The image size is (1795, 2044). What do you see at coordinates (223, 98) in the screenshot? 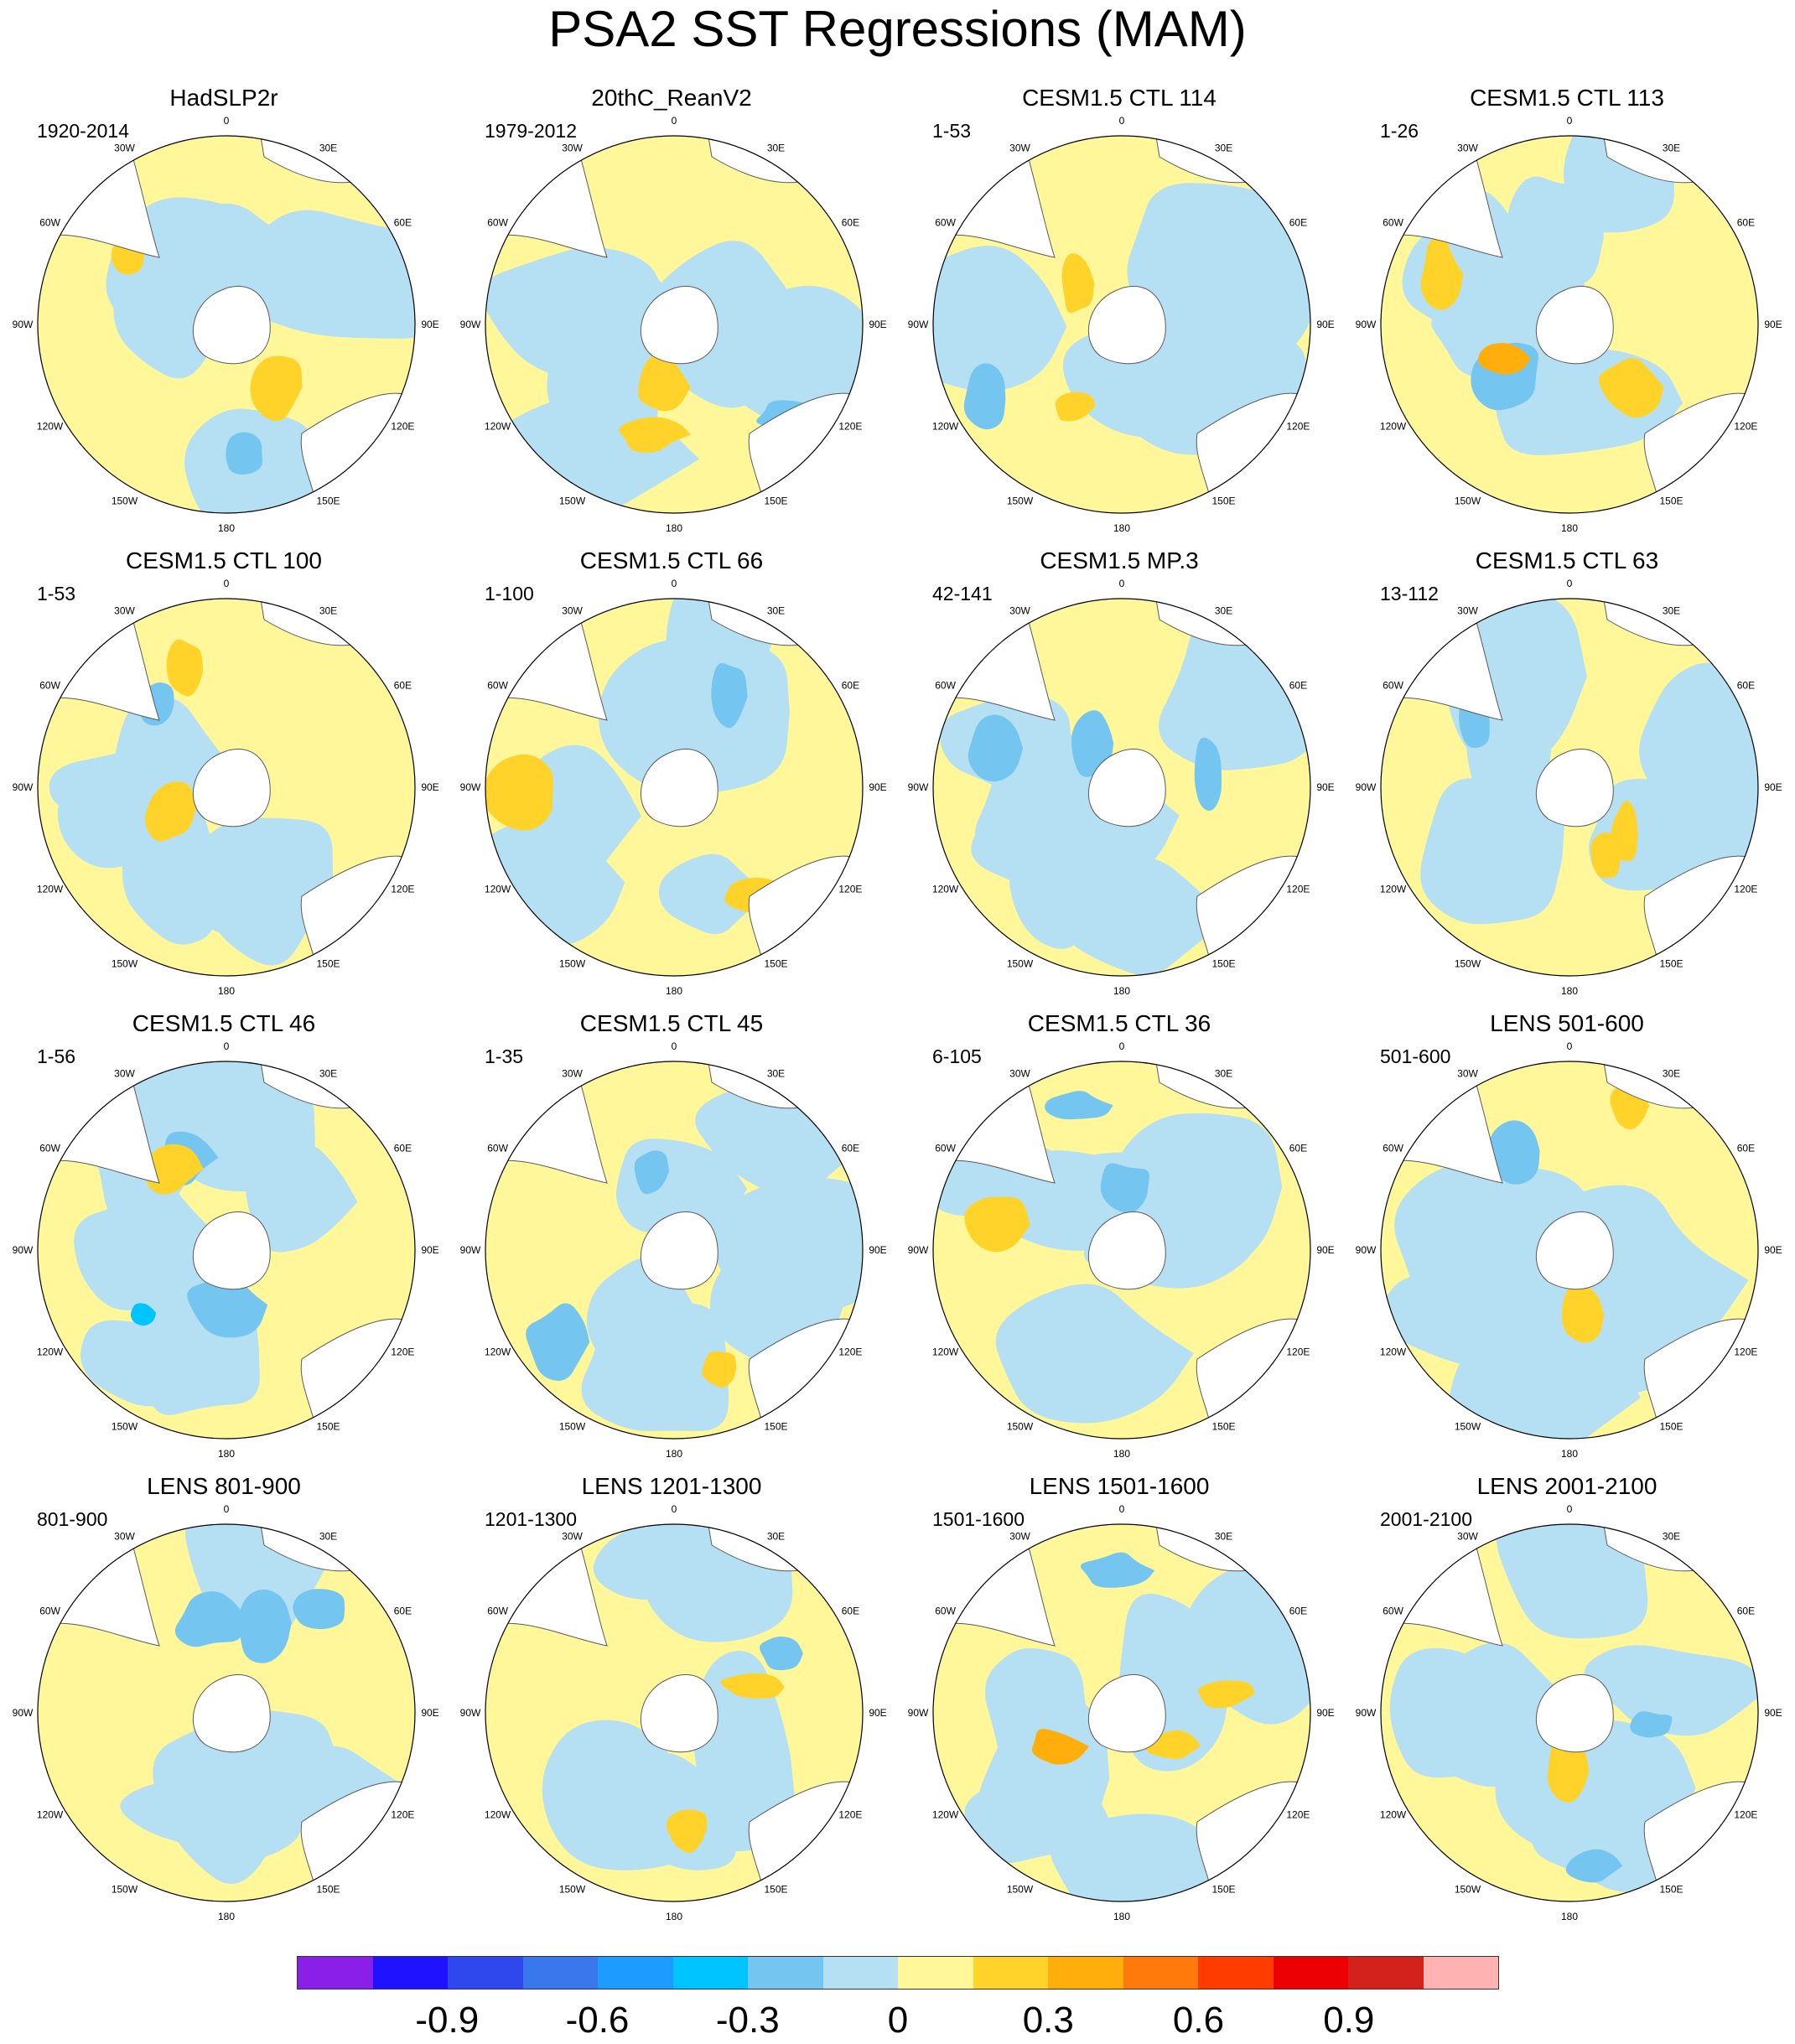
I see `panel-title: HadSLP2r` at bounding box center [223, 98].